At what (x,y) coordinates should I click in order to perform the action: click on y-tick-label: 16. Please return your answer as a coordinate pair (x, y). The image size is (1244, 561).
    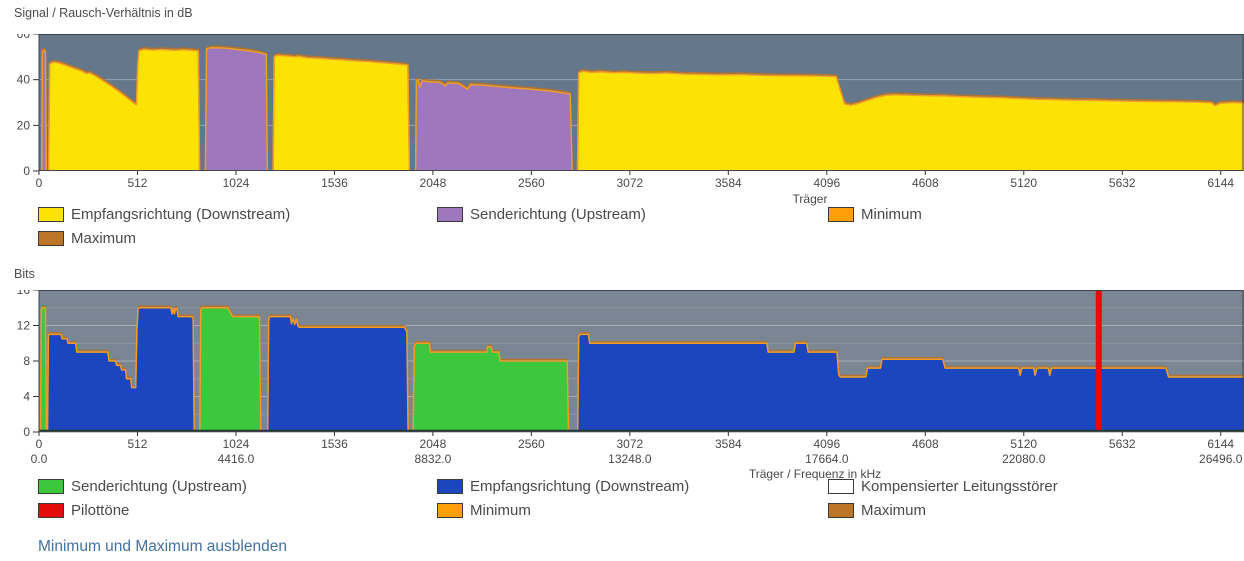
    Looking at the image, I should click on (24, 293).